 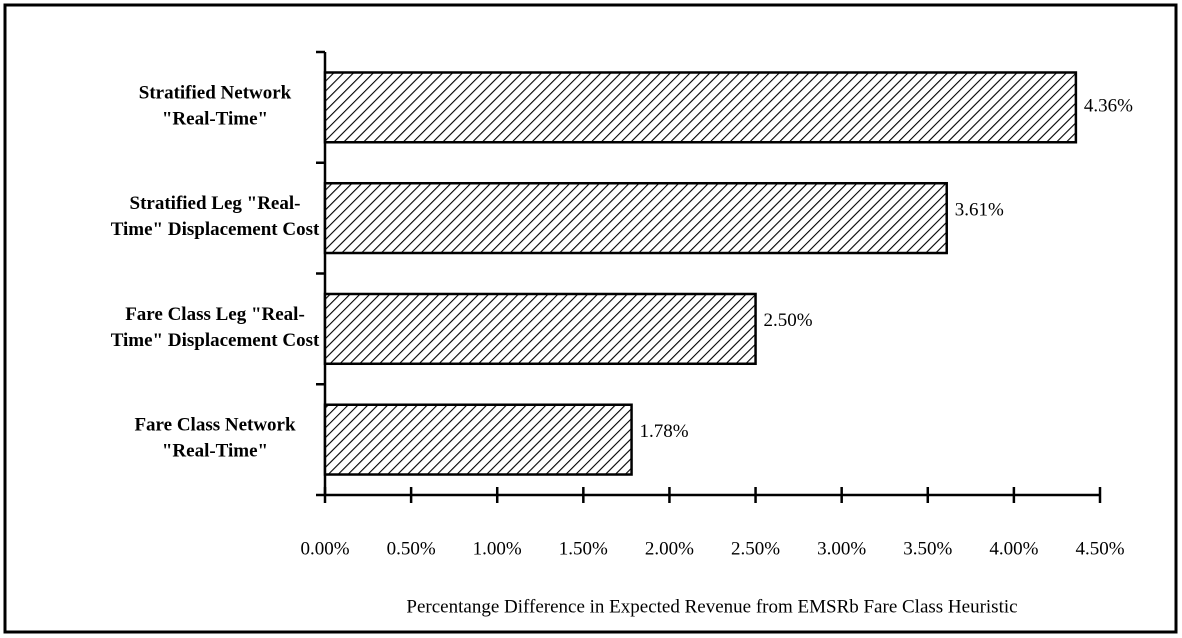 I want to click on x-tick-label: 1.00%, so click(x=497, y=548).